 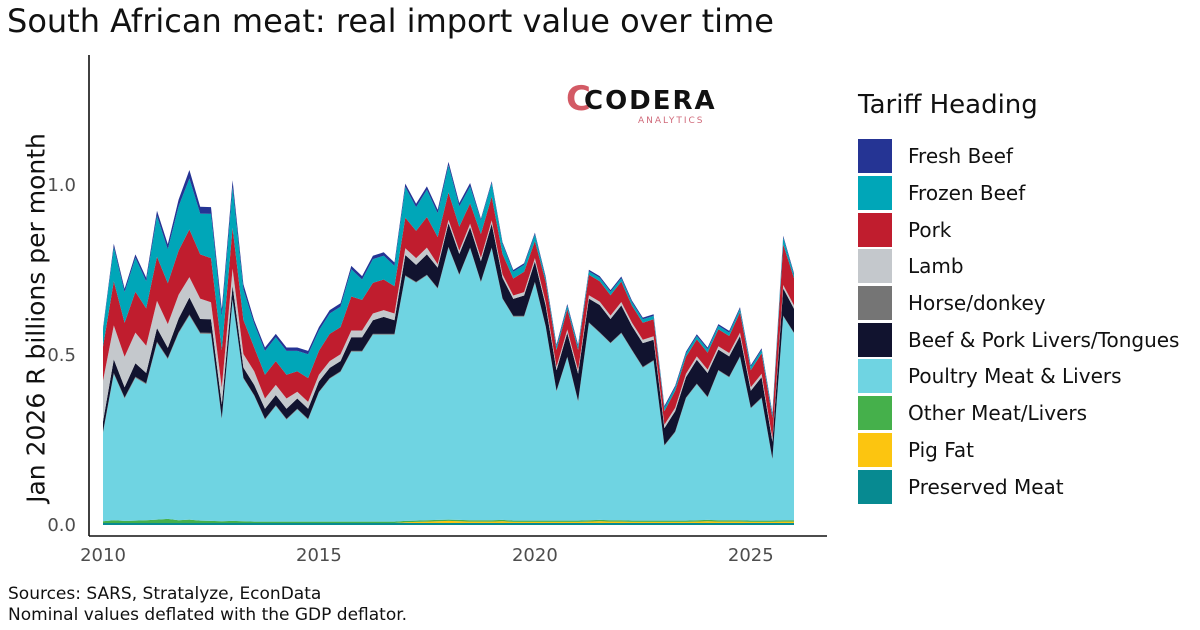 I want to click on y-tick-label: 0.5, so click(x=61, y=355).